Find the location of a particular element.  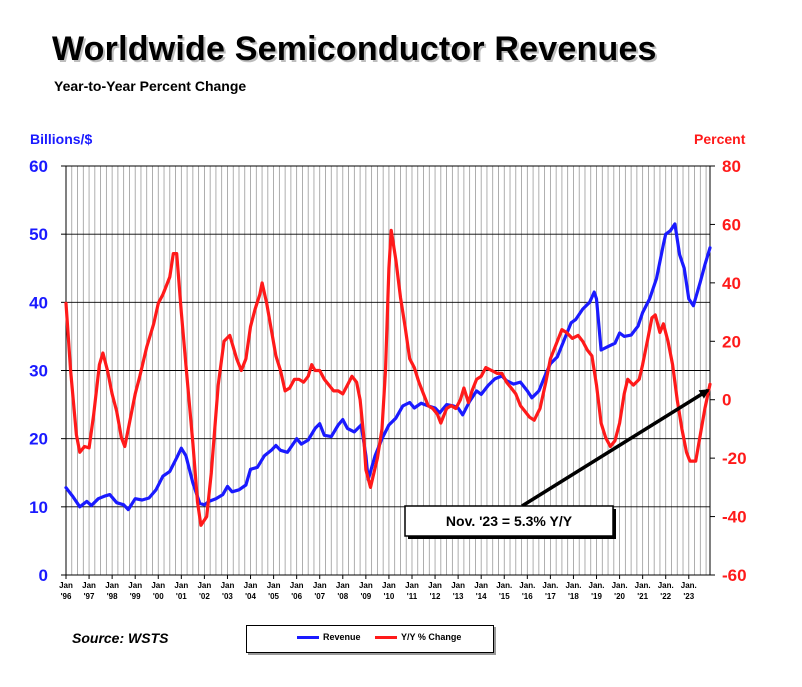

left-tick-label: 60 is located at coordinates (38, 166).